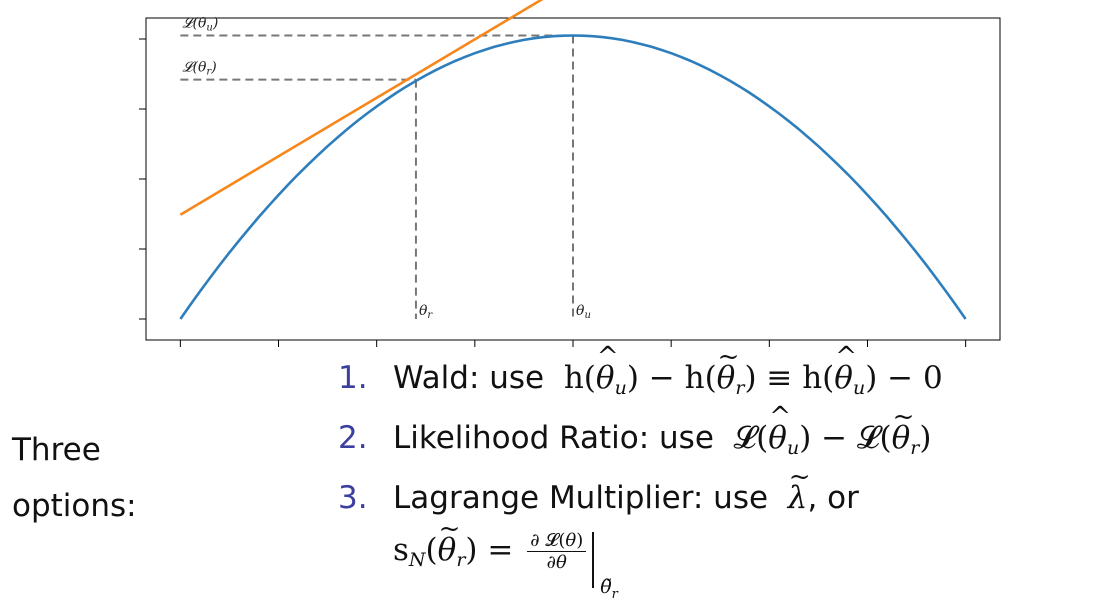 This screenshot has width=1102, height=606. I want to click on x-axis-ticks, so click(573, 343).